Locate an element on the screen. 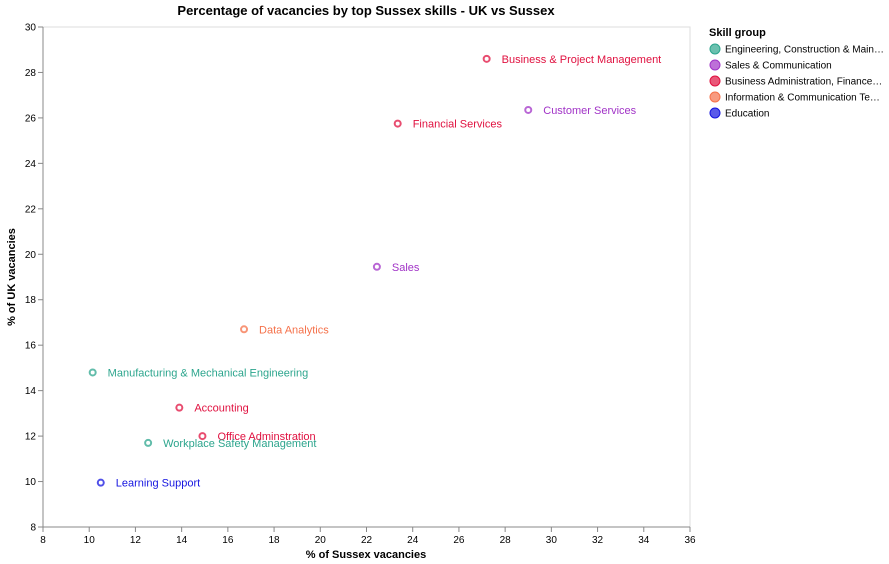 This screenshot has width=889, height=564. x-tick-label: 24 is located at coordinates (413, 540).